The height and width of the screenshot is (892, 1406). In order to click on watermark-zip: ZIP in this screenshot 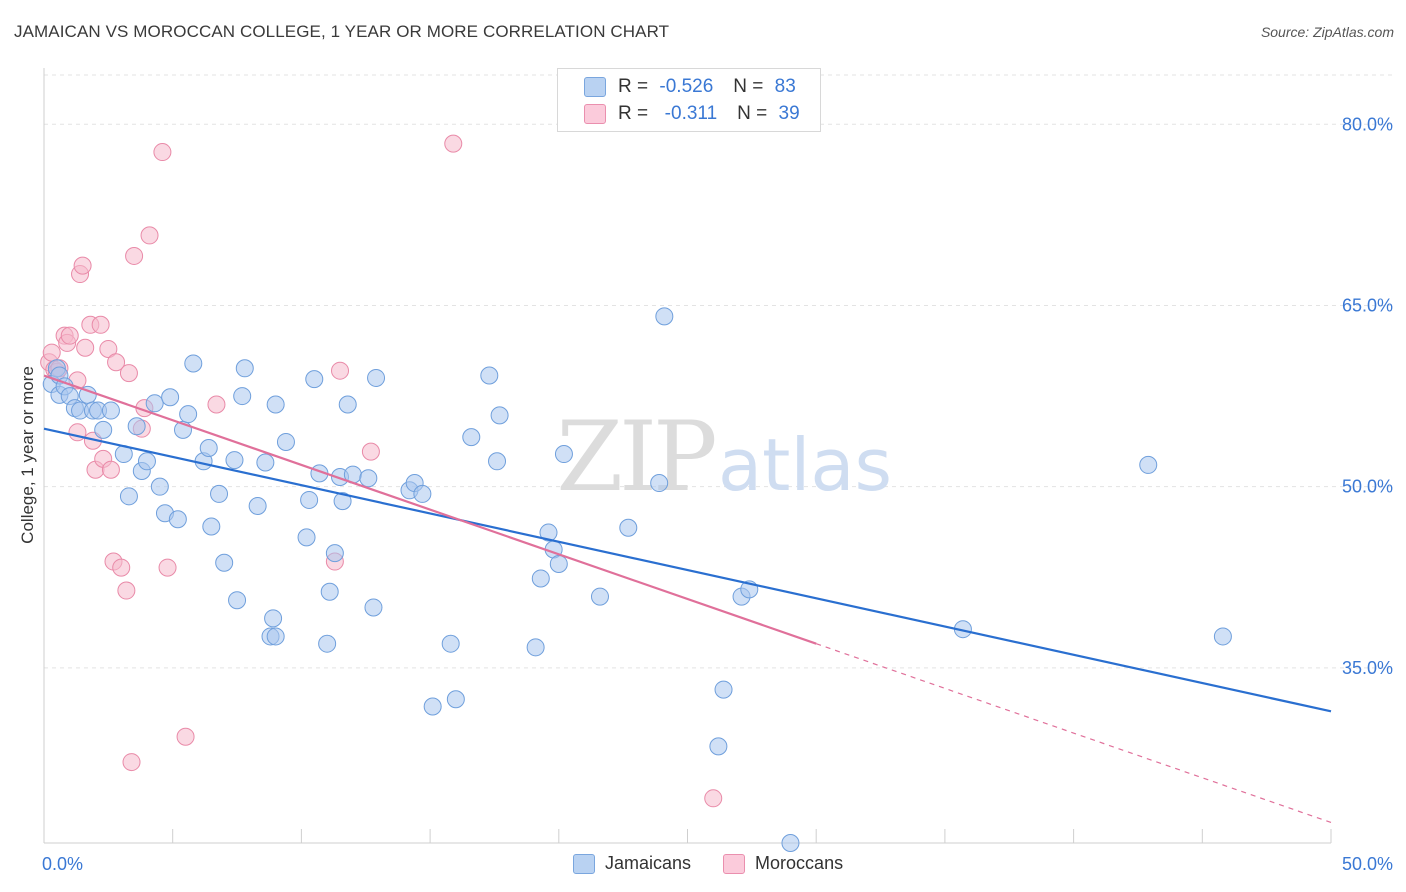, I will do `click(635, 457)`.